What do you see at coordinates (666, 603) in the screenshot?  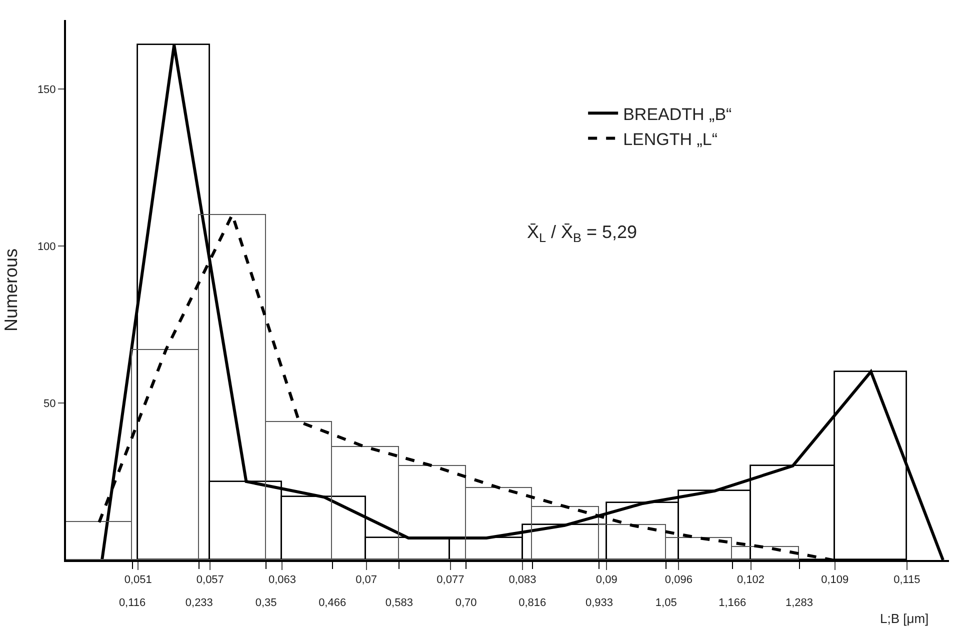 I see `x2-tick-label: 1,05` at bounding box center [666, 603].